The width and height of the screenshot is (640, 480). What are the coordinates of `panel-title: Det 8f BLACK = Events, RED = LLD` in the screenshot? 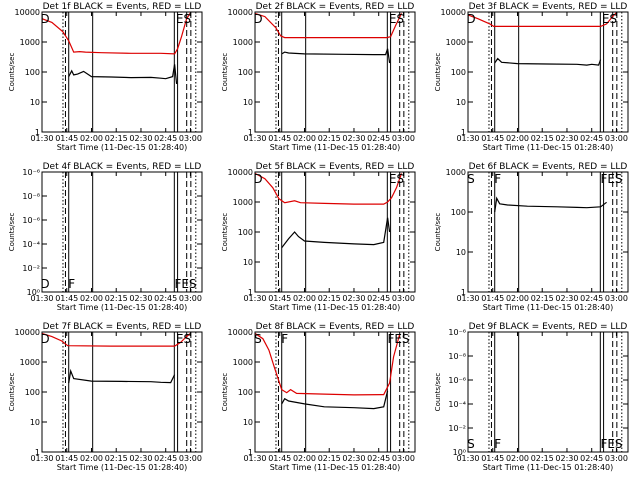 It's located at (335, 327).